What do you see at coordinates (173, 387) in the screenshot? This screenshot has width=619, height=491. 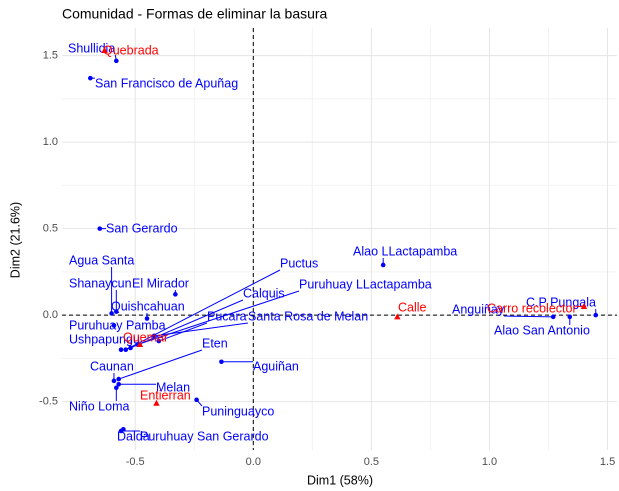 I see `point-label: Melan` at bounding box center [173, 387].